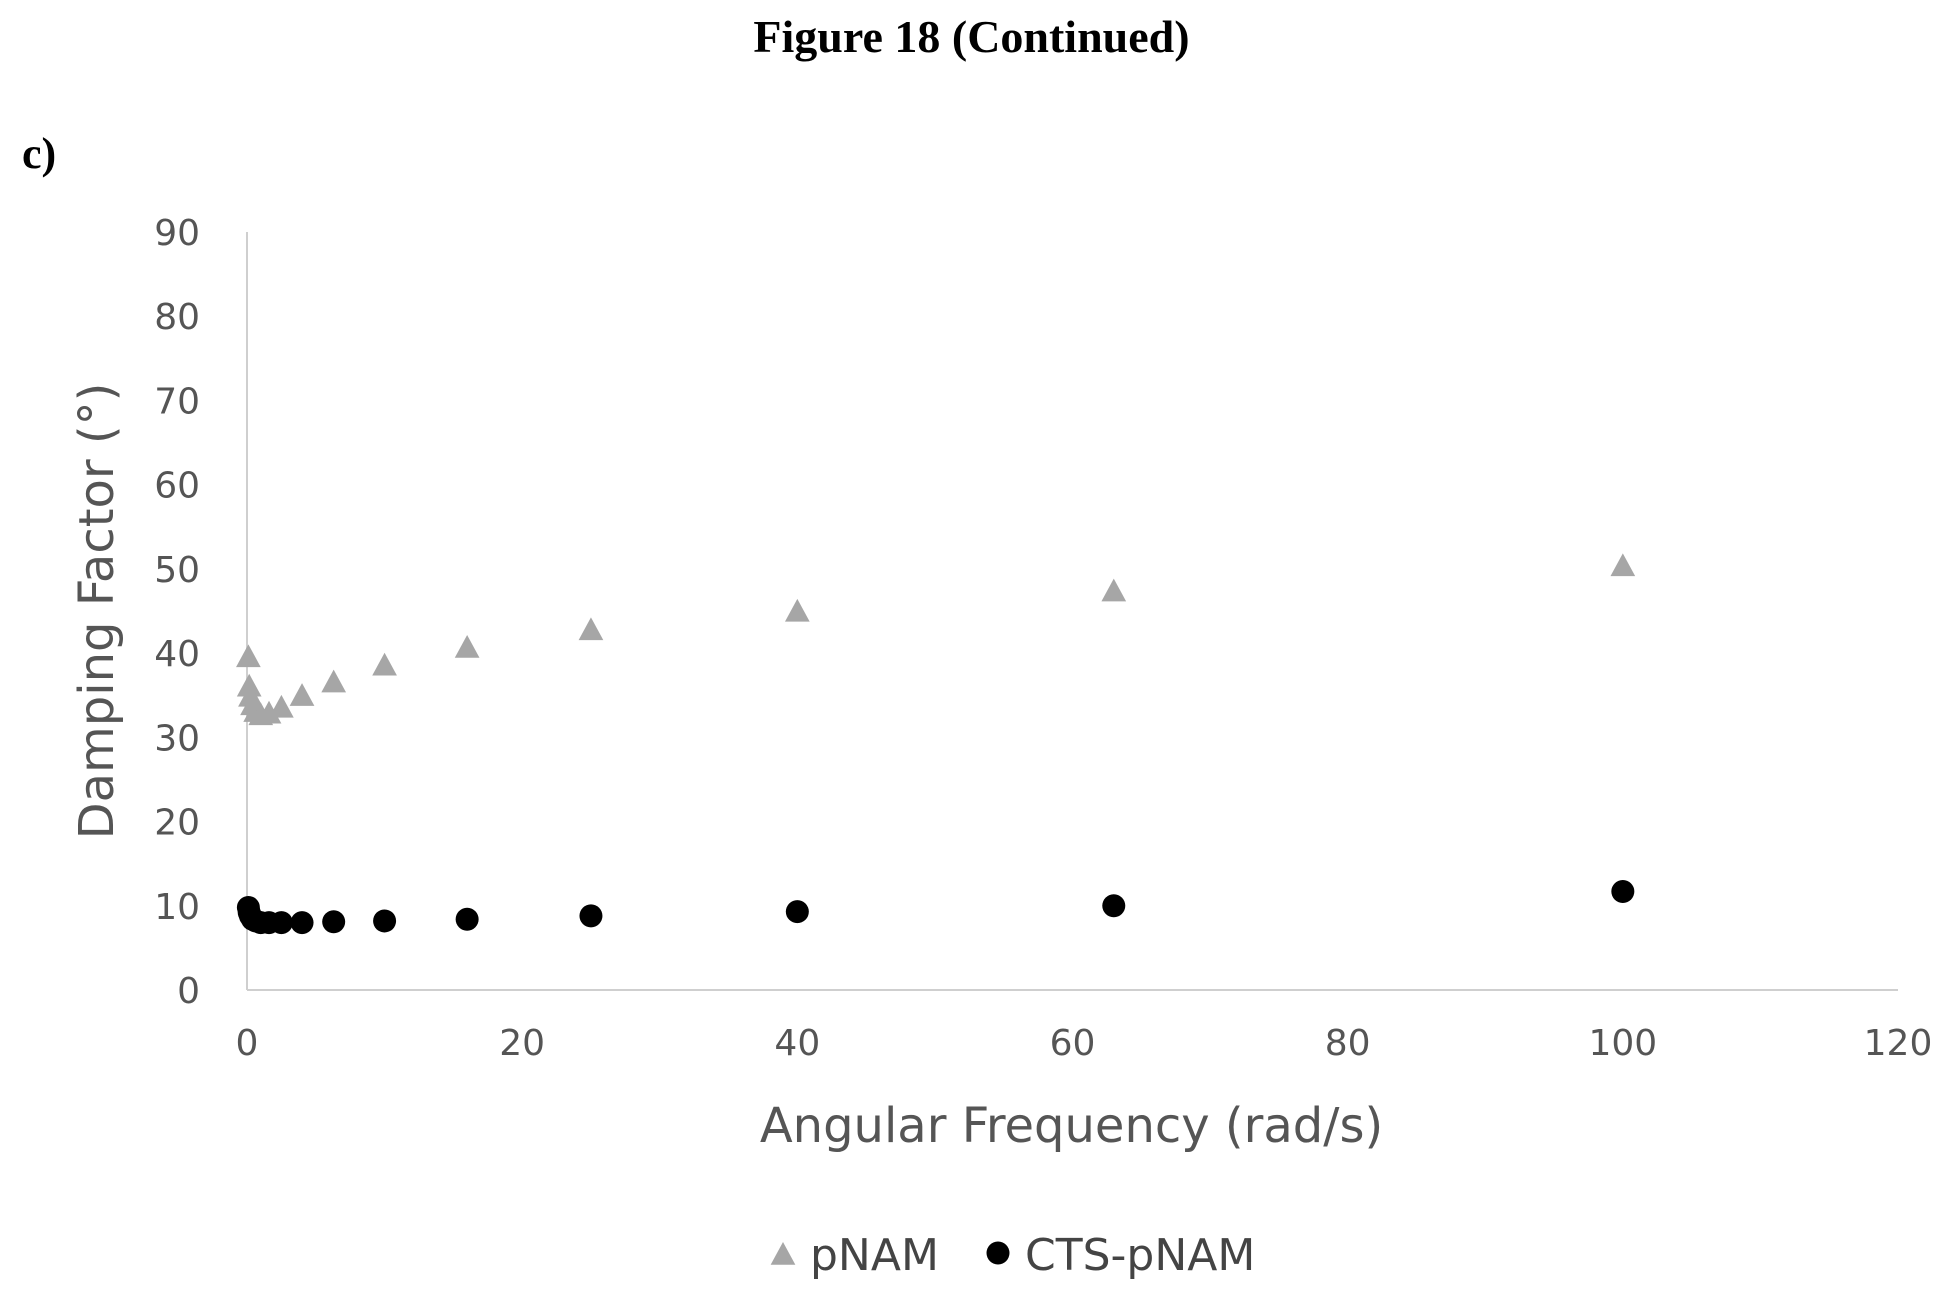  I want to click on legend-label-pnam: pNAM, so click(874, 1255).